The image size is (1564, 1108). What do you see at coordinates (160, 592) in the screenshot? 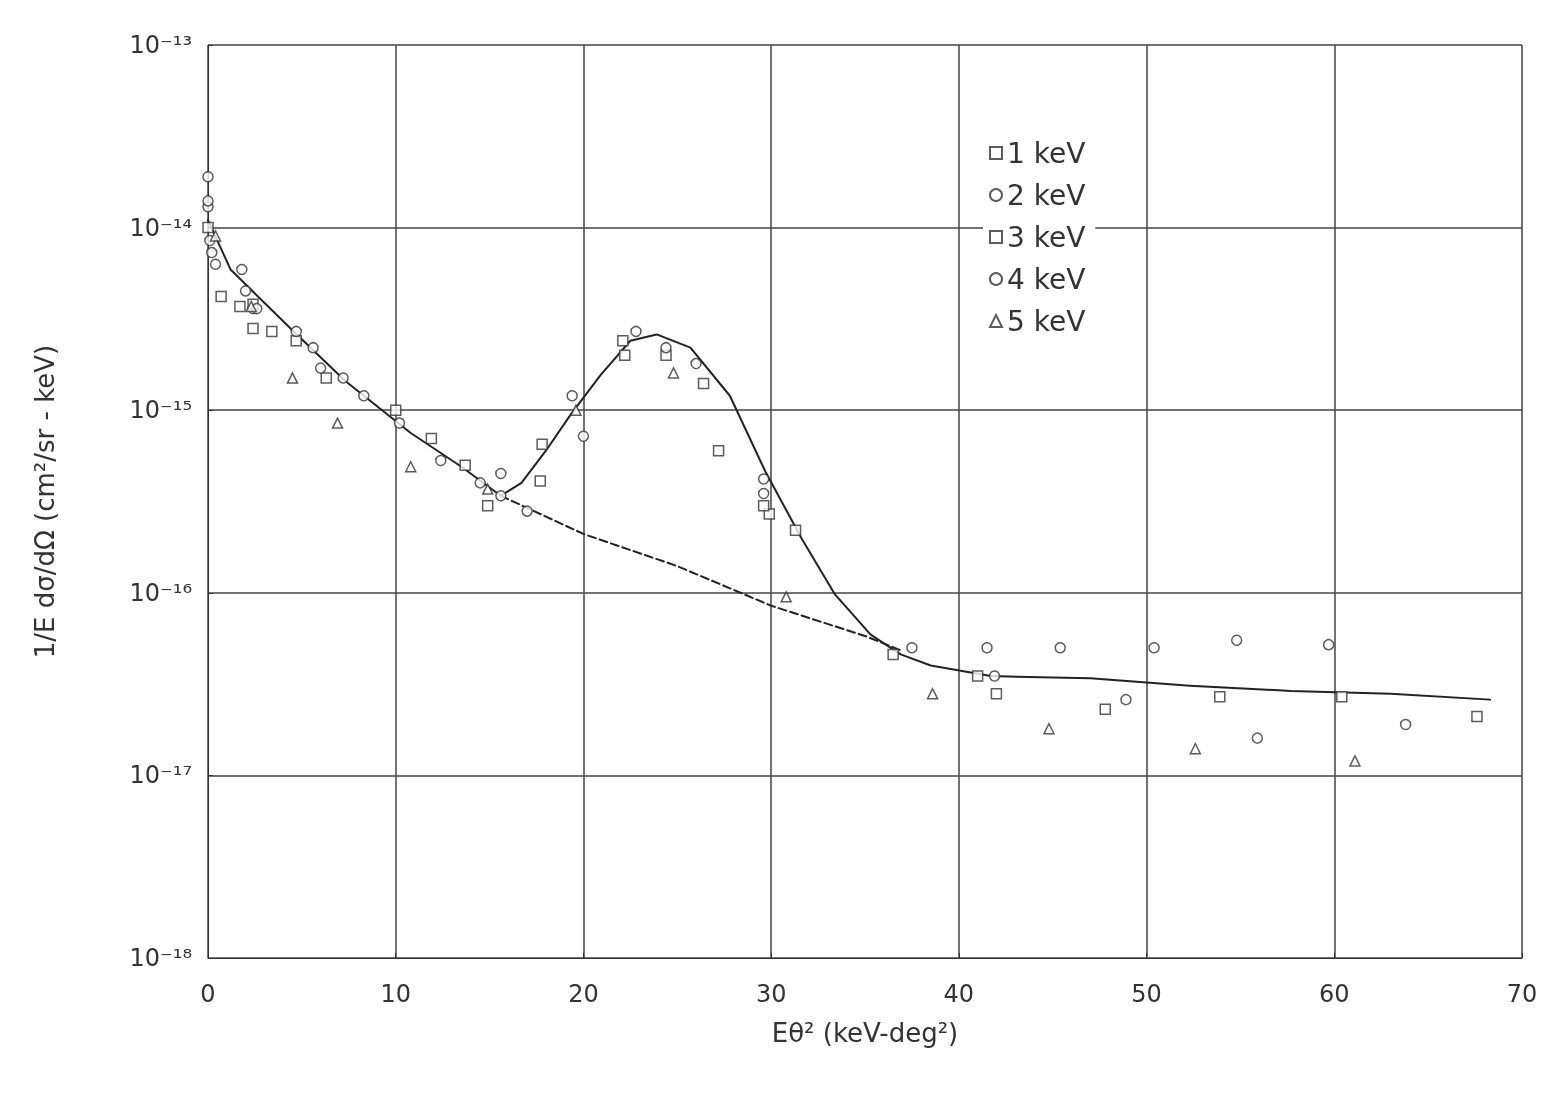
I see `y-tick-label: 10⁻¹⁶` at bounding box center [160, 592].